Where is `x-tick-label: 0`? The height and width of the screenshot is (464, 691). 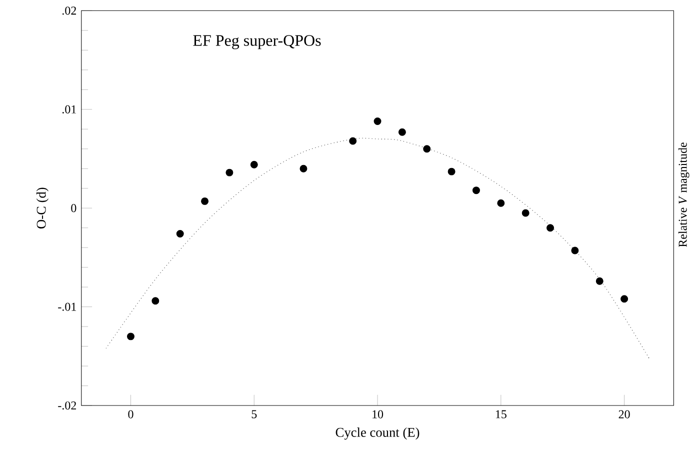 x-tick-label: 0 is located at coordinates (131, 414).